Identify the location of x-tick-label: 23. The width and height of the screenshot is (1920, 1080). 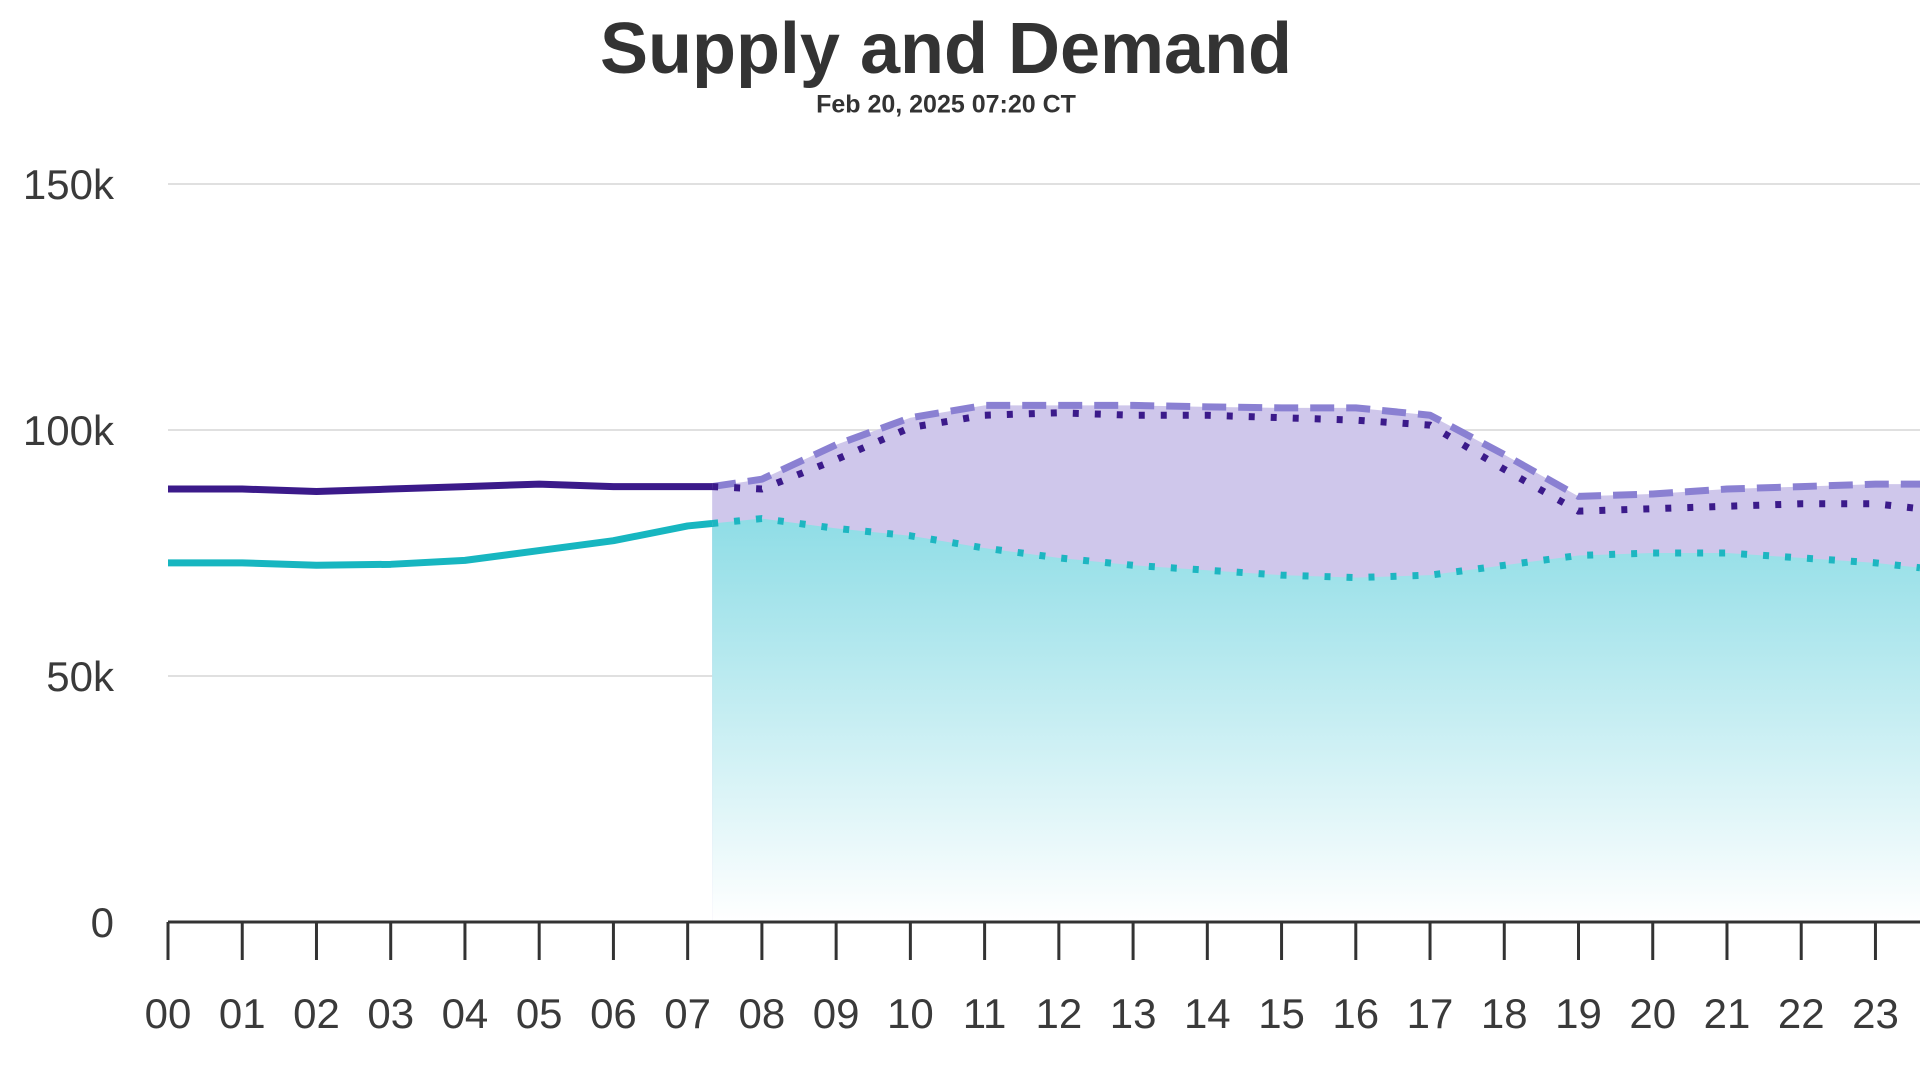
(1875, 1013).